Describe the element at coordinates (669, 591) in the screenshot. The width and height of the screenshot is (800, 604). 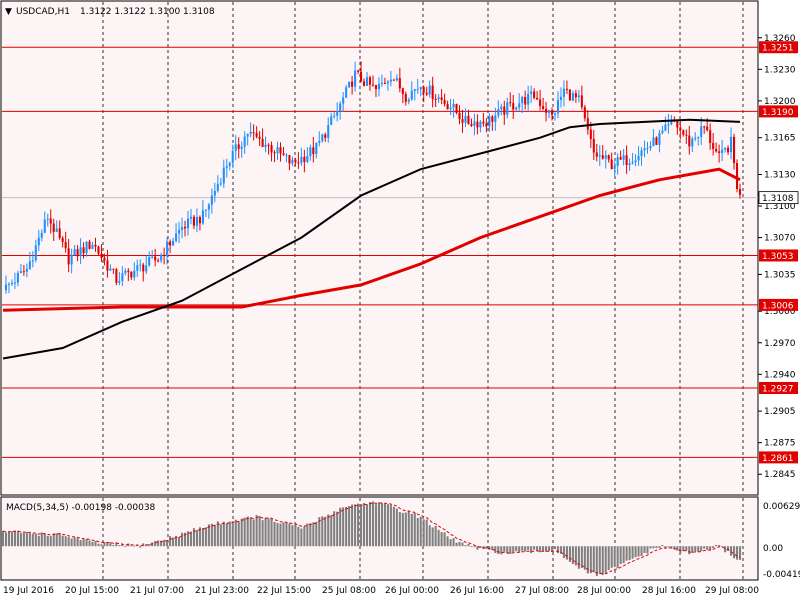
I see `x-tick-label: 28 Jul 16:00` at that location.